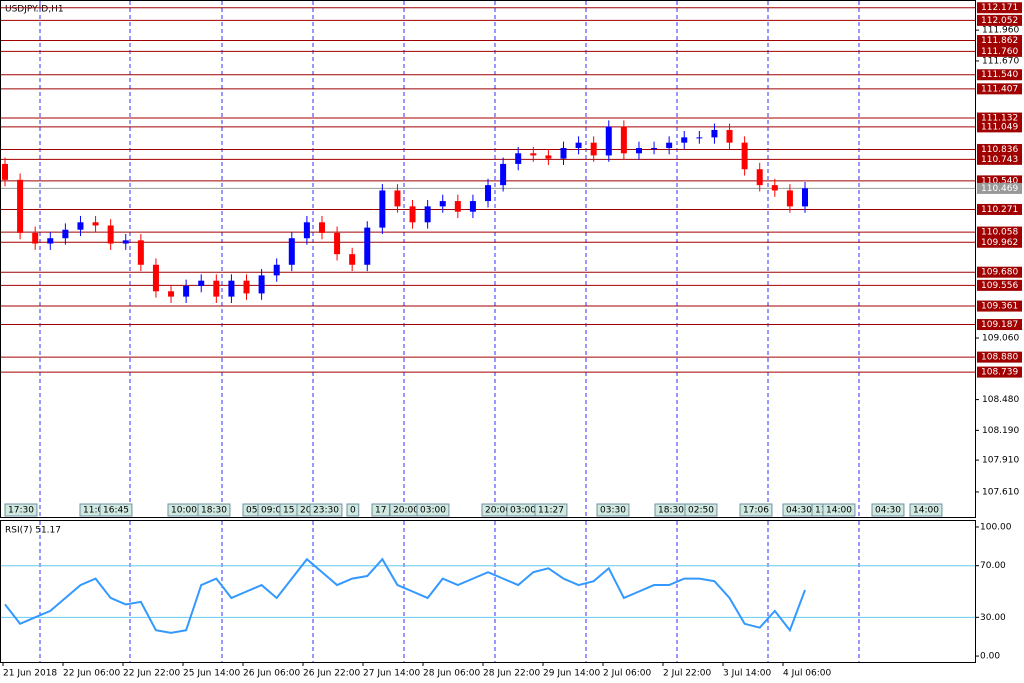  Describe the element at coordinates (687, 674) in the screenshot. I see `x-tick-label: 2 Jul 22:00` at that location.